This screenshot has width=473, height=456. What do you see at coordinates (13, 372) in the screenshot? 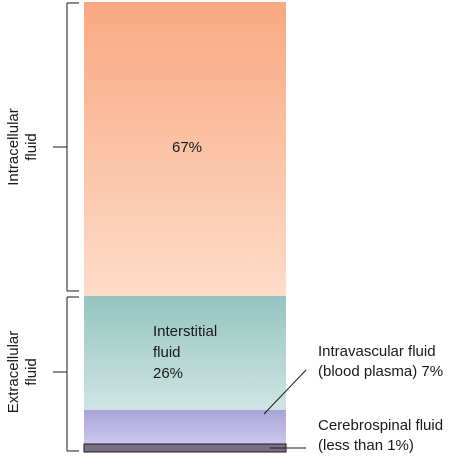
I see `extracellular-label-line1: Extracellular` at bounding box center [13, 372].